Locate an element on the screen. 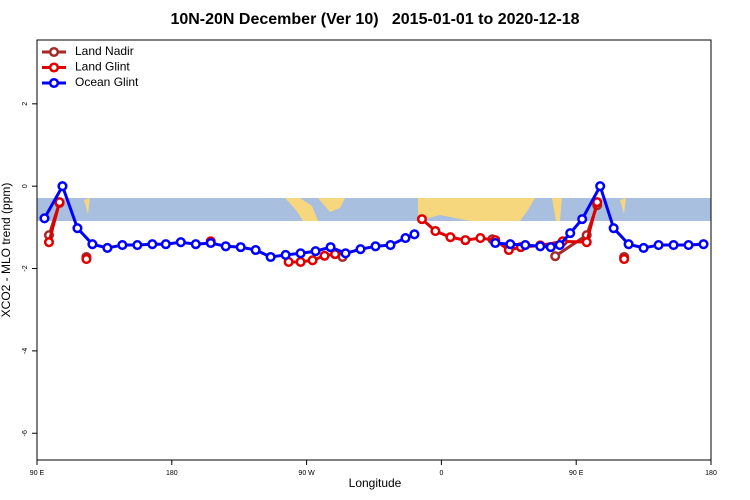 The image size is (750, 500). legend-label: Land Glint is located at coordinates (102, 67).